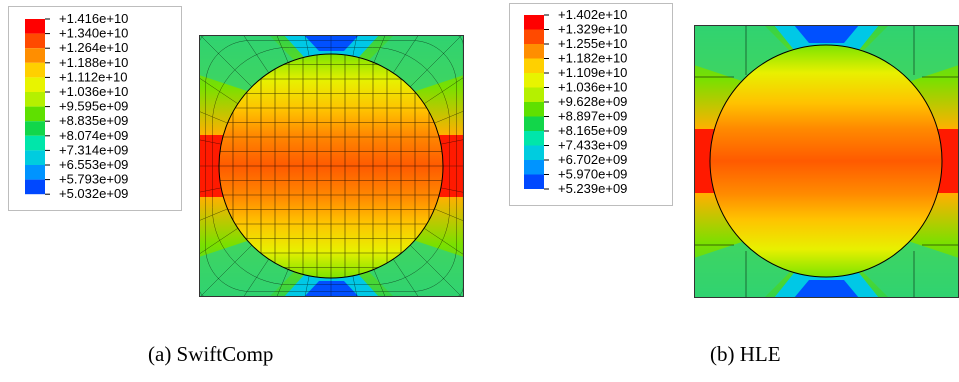 This screenshot has width=959, height=382. Describe the element at coordinates (592, 116) in the screenshot. I see `legend-label: +8.897e+09` at that location.